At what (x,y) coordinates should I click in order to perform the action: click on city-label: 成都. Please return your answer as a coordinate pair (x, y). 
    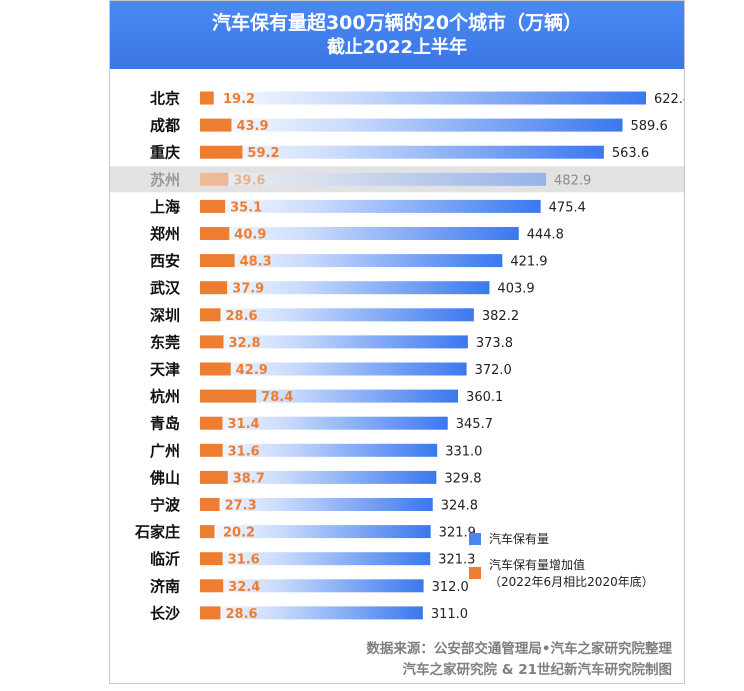
    Looking at the image, I should click on (165, 126).